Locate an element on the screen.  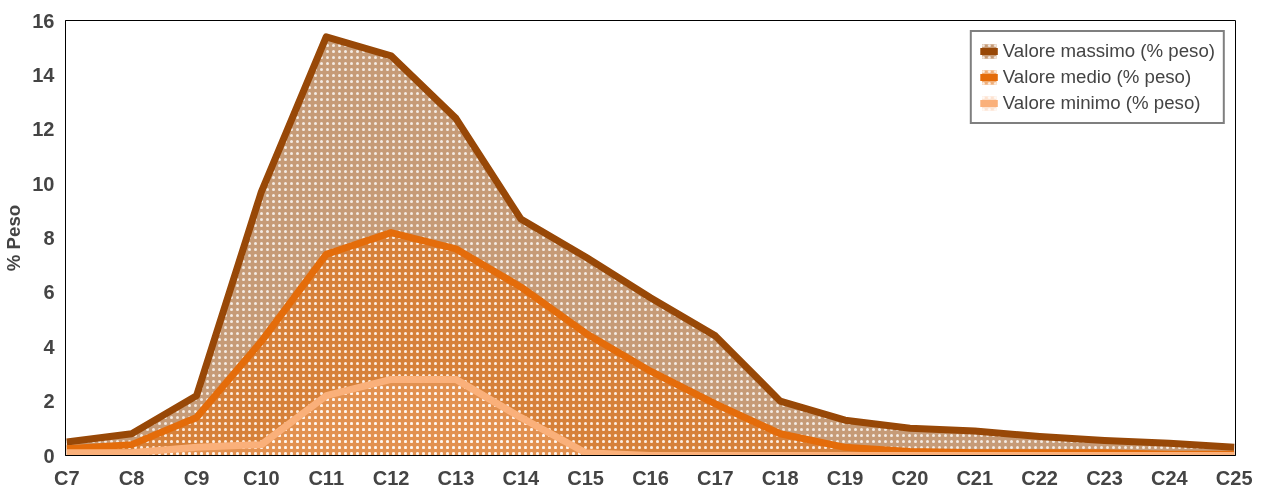
x-tick-label: C17 is located at coordinates (715, 477).